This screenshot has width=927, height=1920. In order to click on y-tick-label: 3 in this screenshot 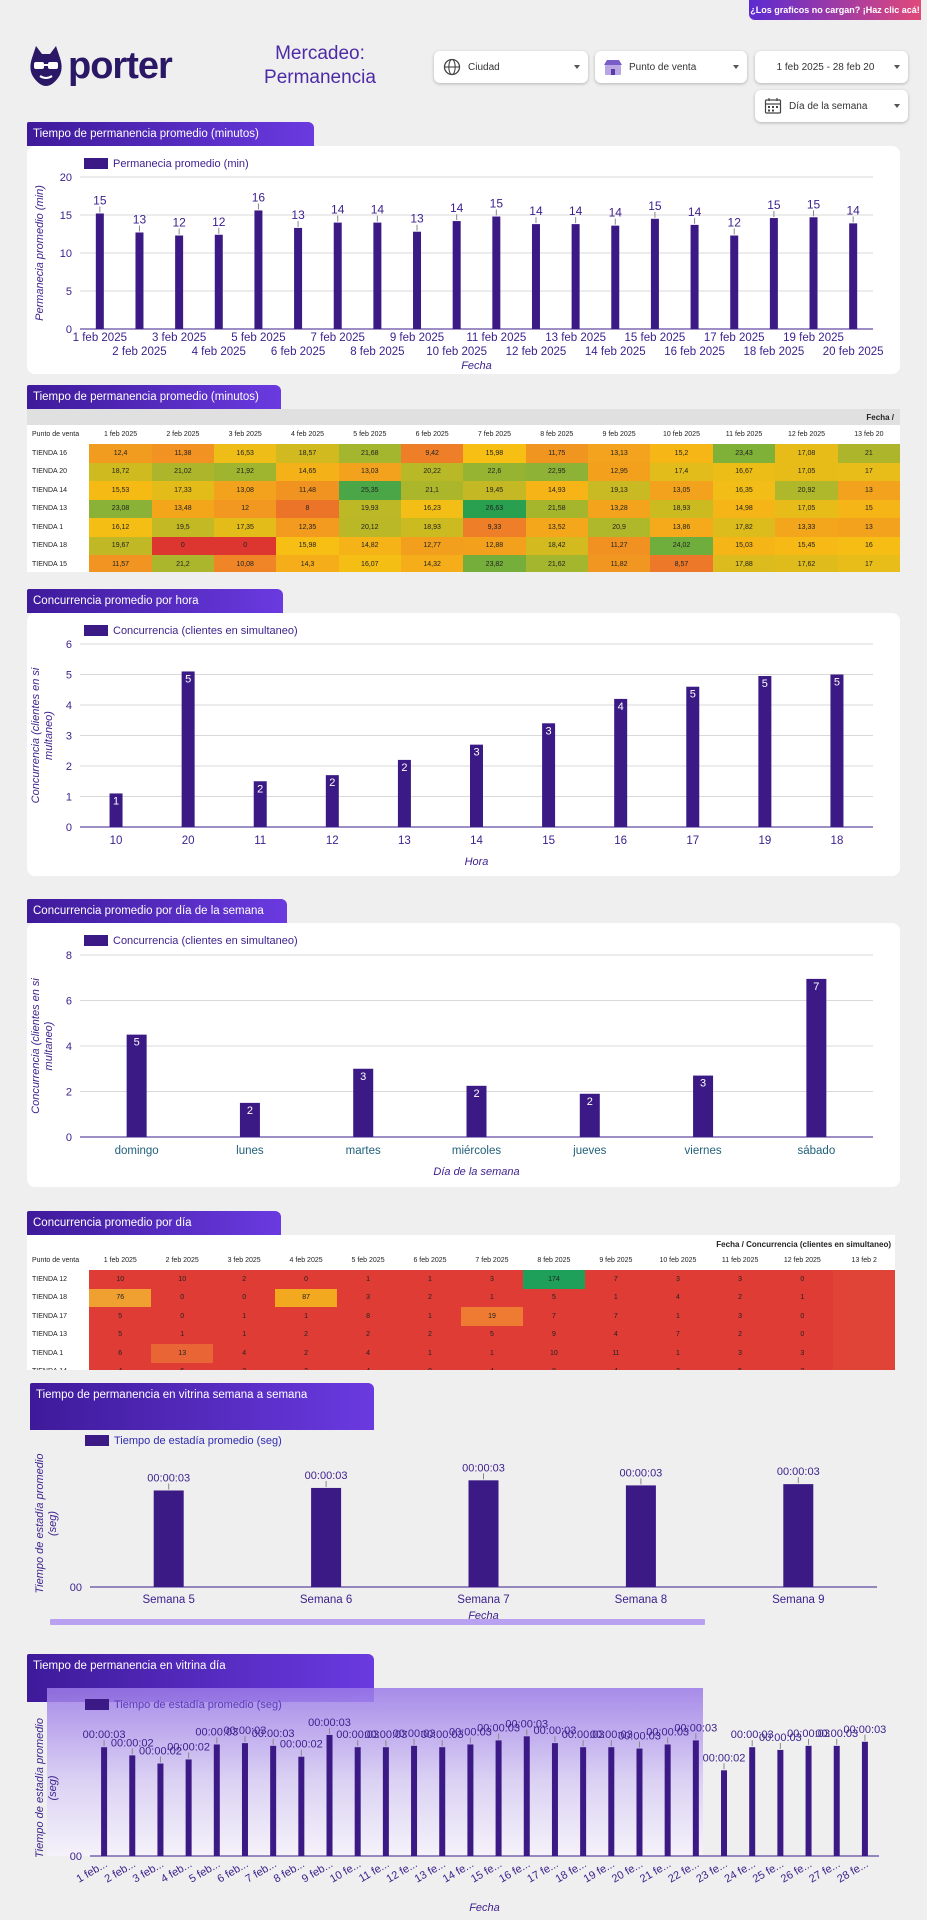, I will do `click(69, 737)`.